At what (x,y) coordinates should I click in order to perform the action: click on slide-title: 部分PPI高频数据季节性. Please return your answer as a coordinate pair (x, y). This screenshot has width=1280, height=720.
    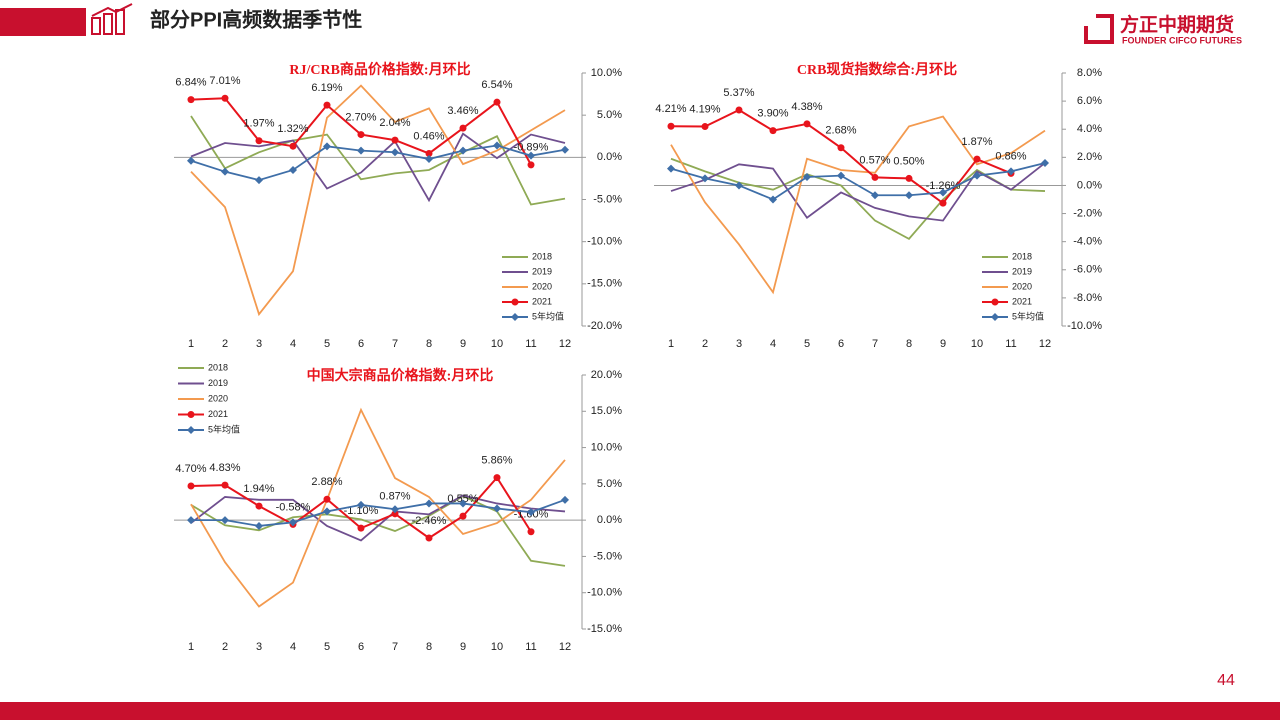
    Looking at the image, I should click on (256, 19).